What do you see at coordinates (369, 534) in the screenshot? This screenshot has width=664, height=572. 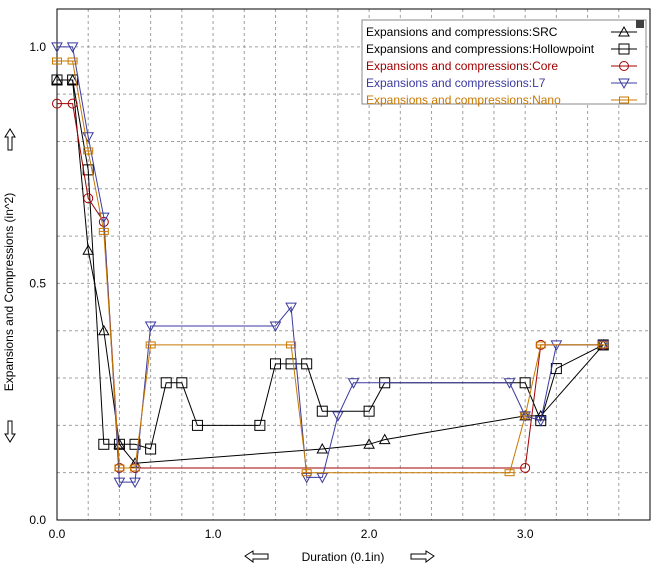 I see `x-tick-label: 2.0` at bounding box center [369, 534].